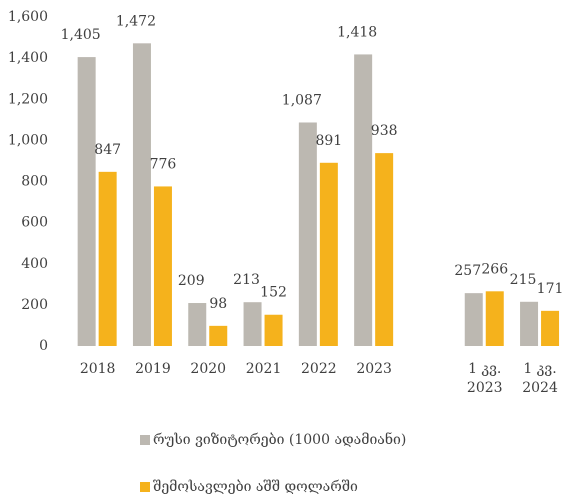  I want to click on legend-label: შემოსავლები აშშ დოლარში, so click(255, 487).